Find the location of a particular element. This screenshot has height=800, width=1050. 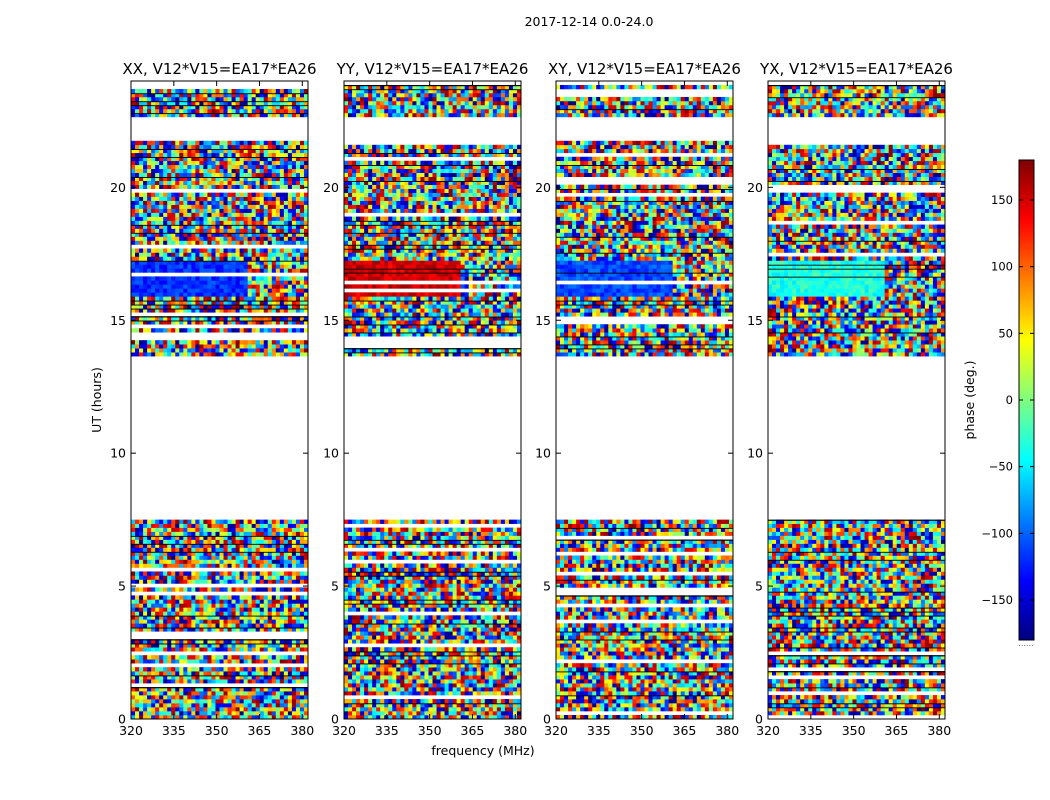

colorbar-tick-label: 0 is located at coordinates (1009, 400).